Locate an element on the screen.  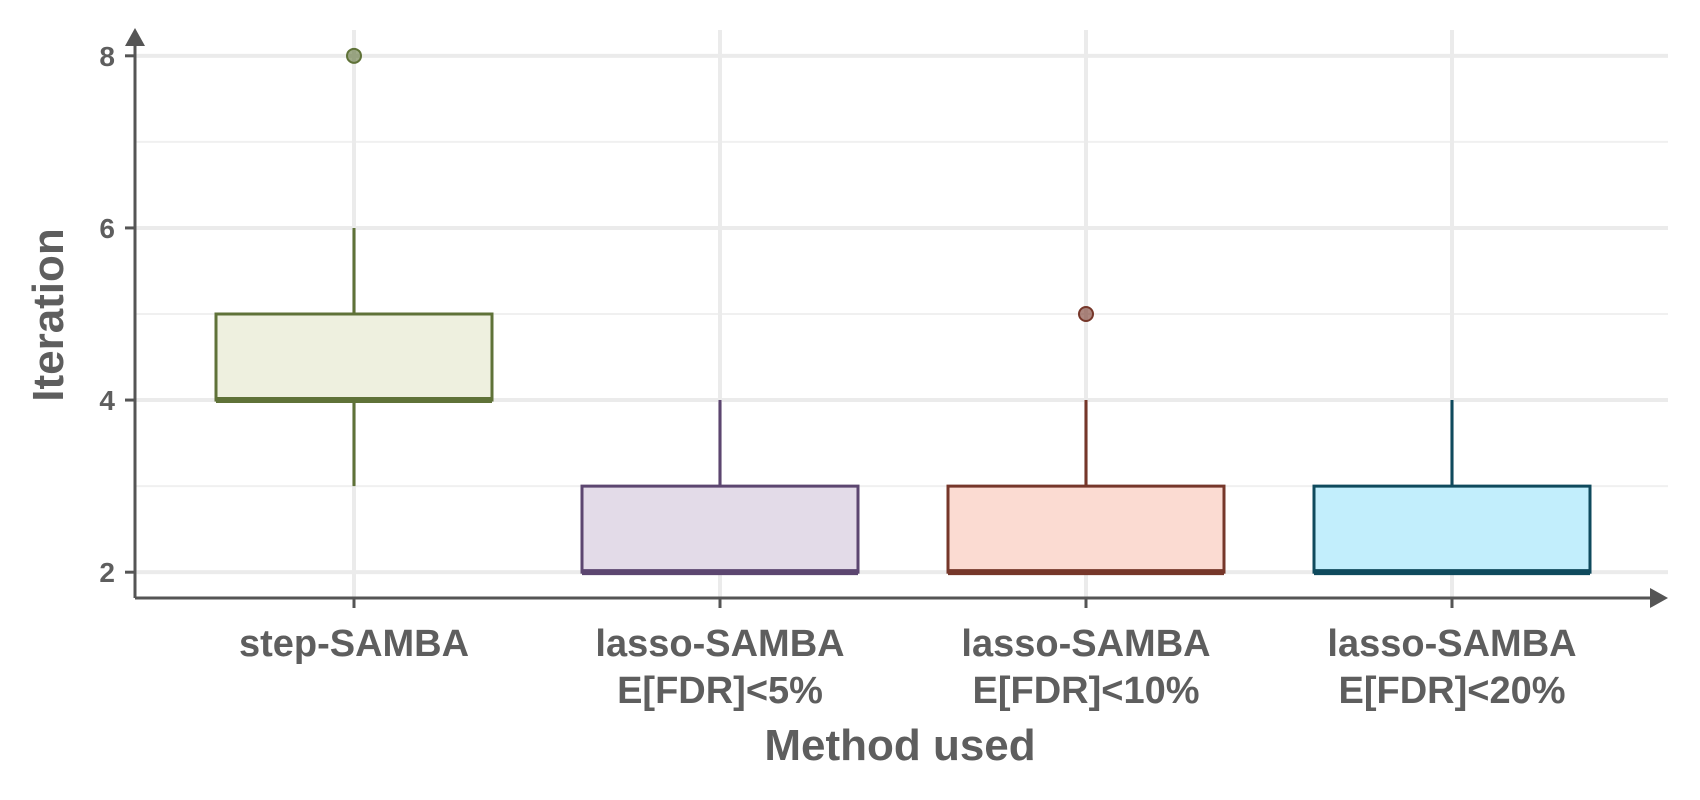
y-tick-label: 4 is located at coordinates (107, 400).